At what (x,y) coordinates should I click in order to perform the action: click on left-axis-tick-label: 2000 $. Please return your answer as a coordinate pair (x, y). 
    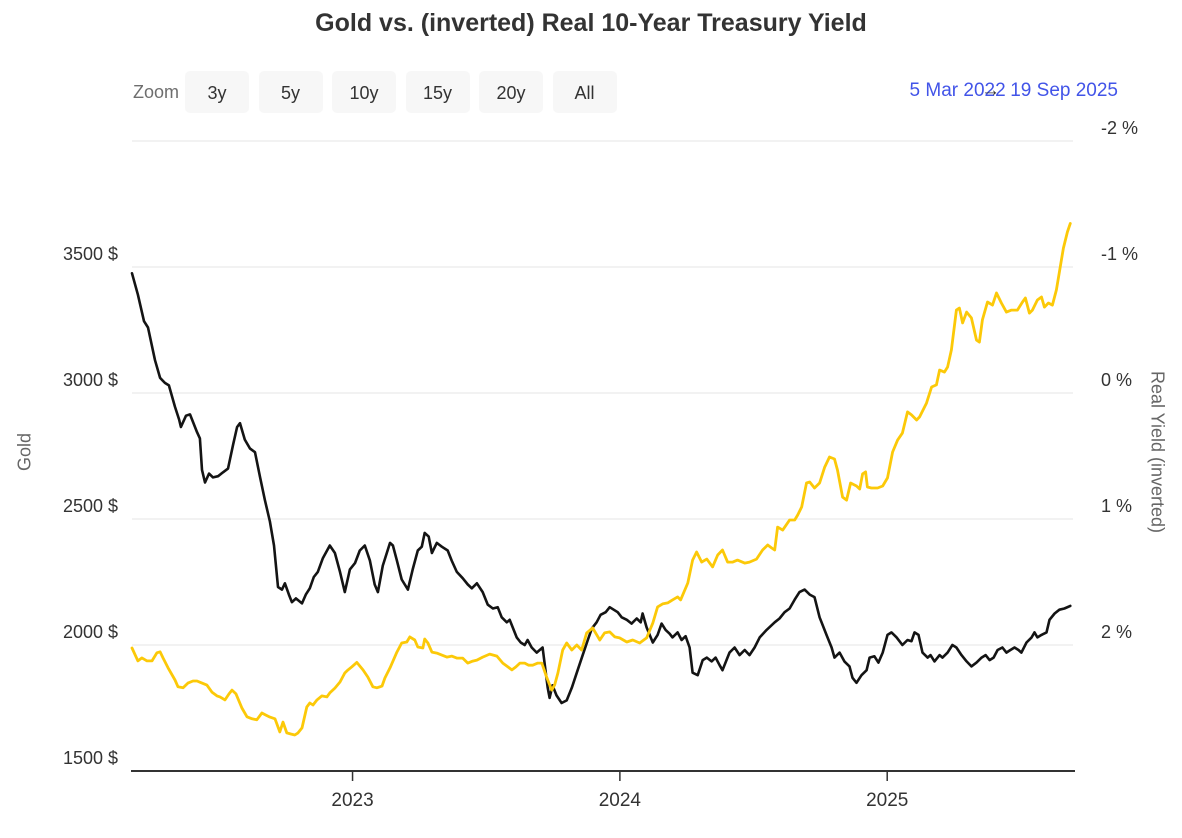
    Looking at the image, I should click on (90, 632).